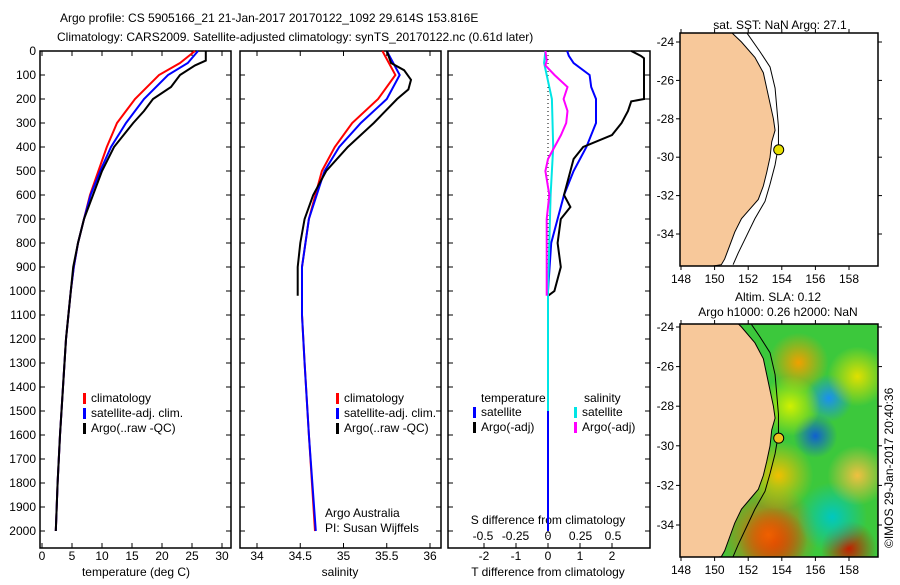 The width and height of the screenshot is (900, 585). What do you see at coordinates (387, 556) in the screenshot?
I see `sal-x-tick-label: 35.5` at bounding box center [387, 556].